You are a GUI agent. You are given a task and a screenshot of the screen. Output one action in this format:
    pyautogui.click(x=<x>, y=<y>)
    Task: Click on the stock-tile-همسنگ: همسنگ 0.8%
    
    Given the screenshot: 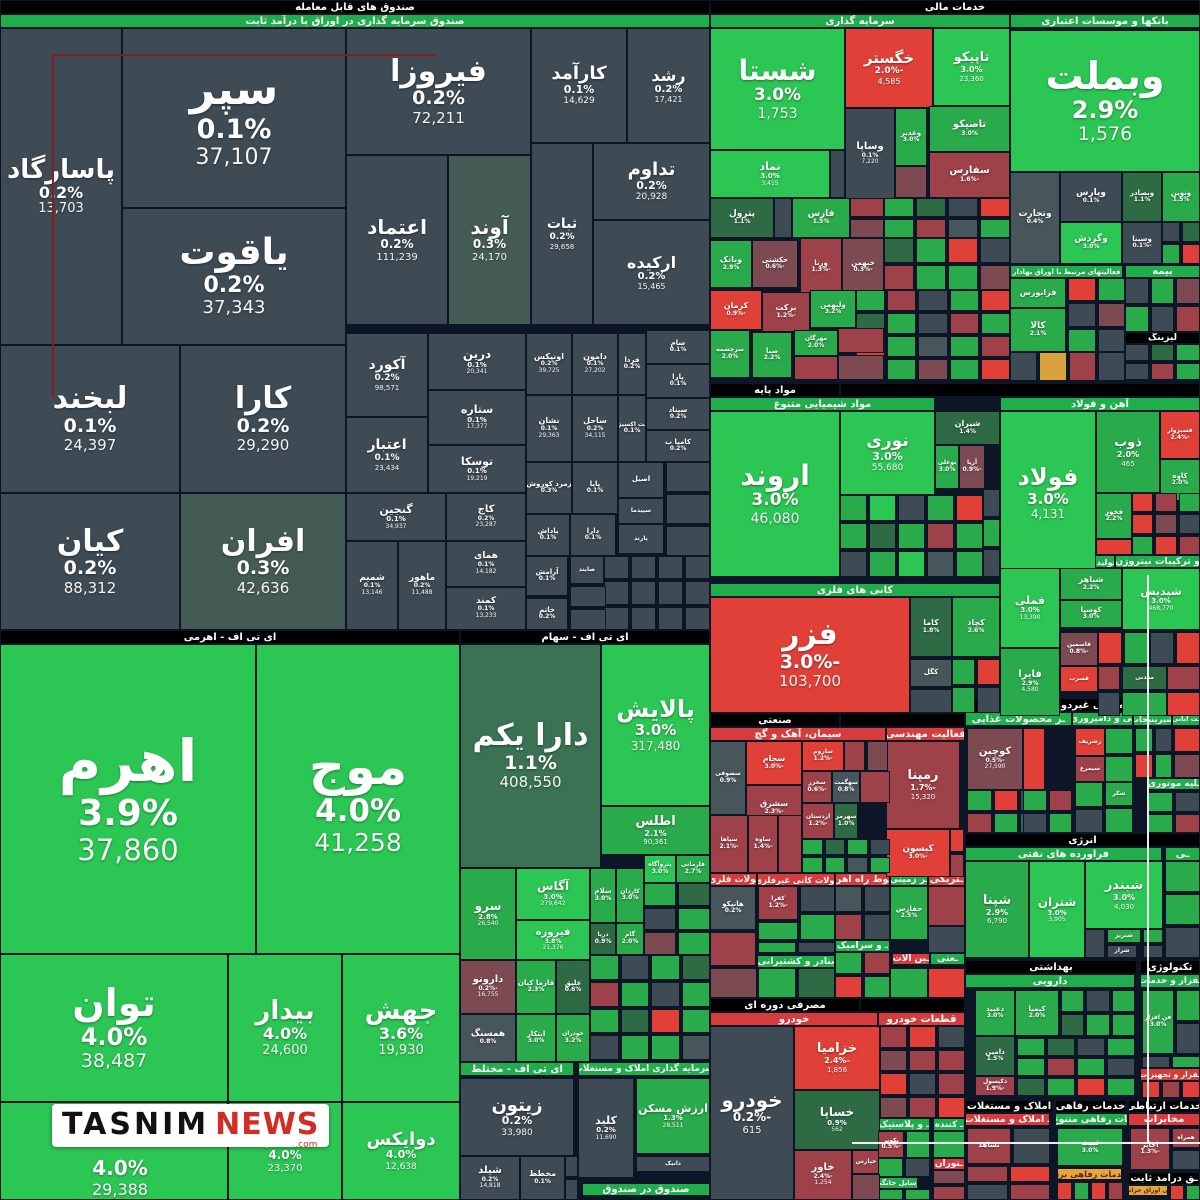 What is the action you would take?
    pyautogui.click(x=488, y=1038)
    